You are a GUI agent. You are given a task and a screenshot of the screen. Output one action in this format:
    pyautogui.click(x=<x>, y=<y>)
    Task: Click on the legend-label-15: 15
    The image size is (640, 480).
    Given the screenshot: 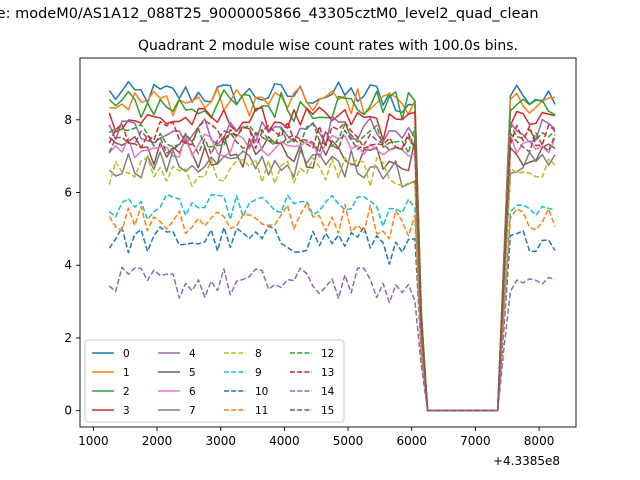 What is the action you would take?
    pyautogui.click(x=327, y=411)
    